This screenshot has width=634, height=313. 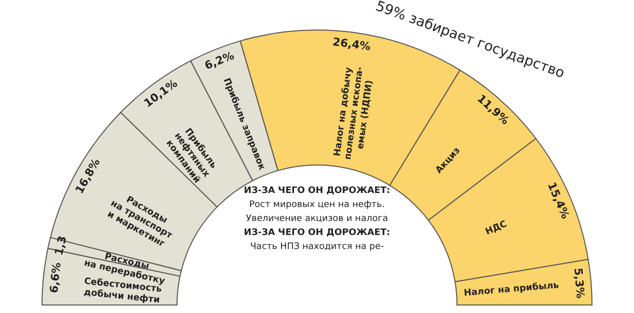 What do you see at coordinates (352, 44) in the screenshot?
I see `data-label: 26,4%` at bounding box center [352, 44].